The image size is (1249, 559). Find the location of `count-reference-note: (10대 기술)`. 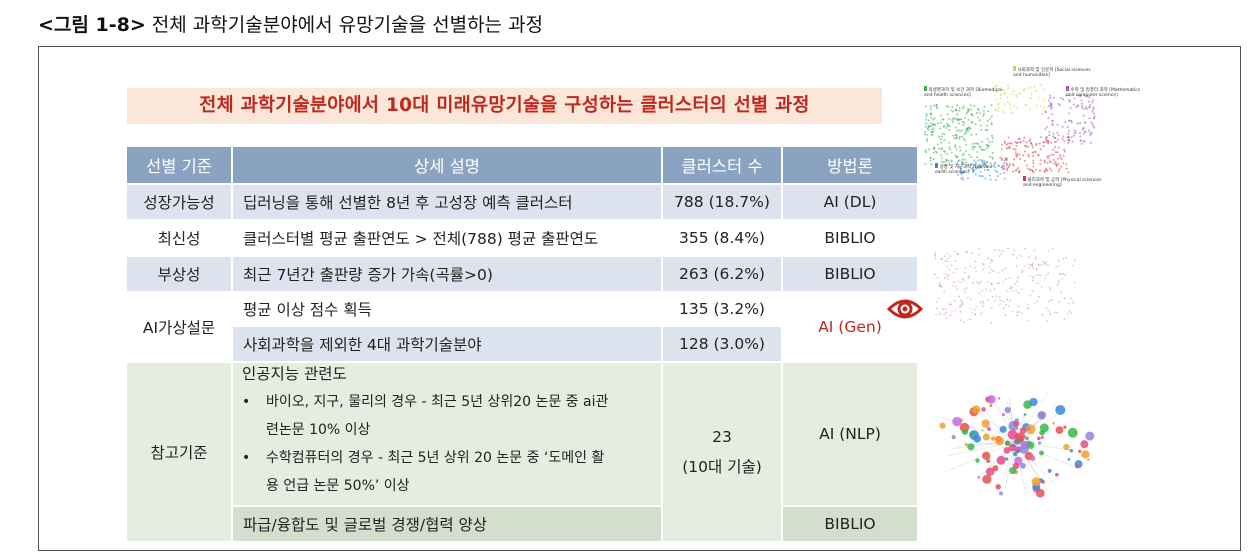

count-reference-note: (10대 기술) is located at coordinates (722, 467).